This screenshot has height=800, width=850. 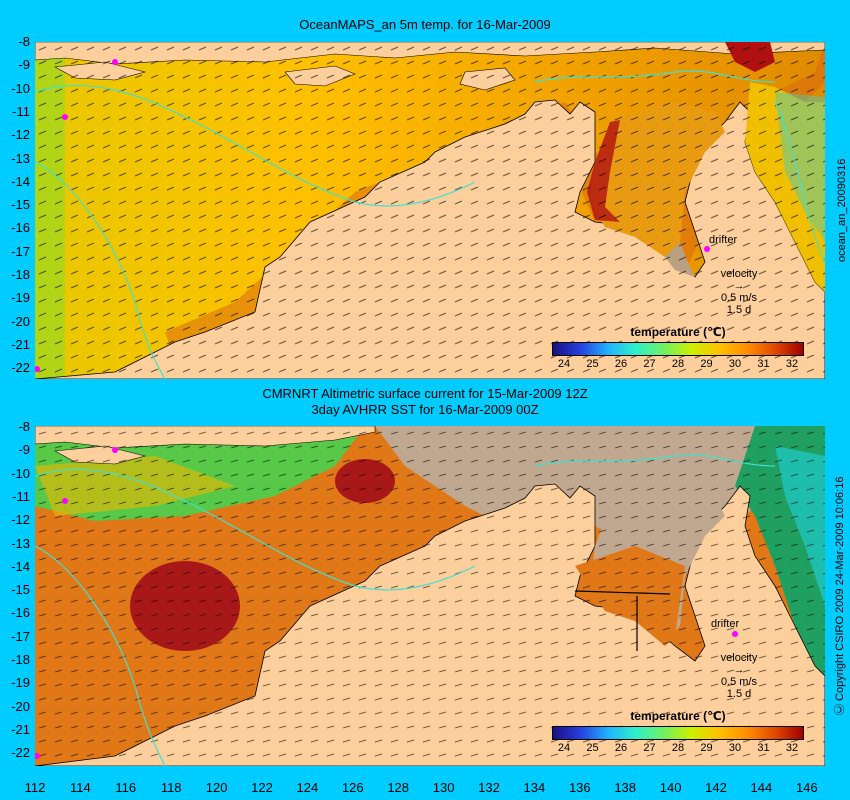 I want to click on longitude-tick-label: 134, so click(x=534, y=787).